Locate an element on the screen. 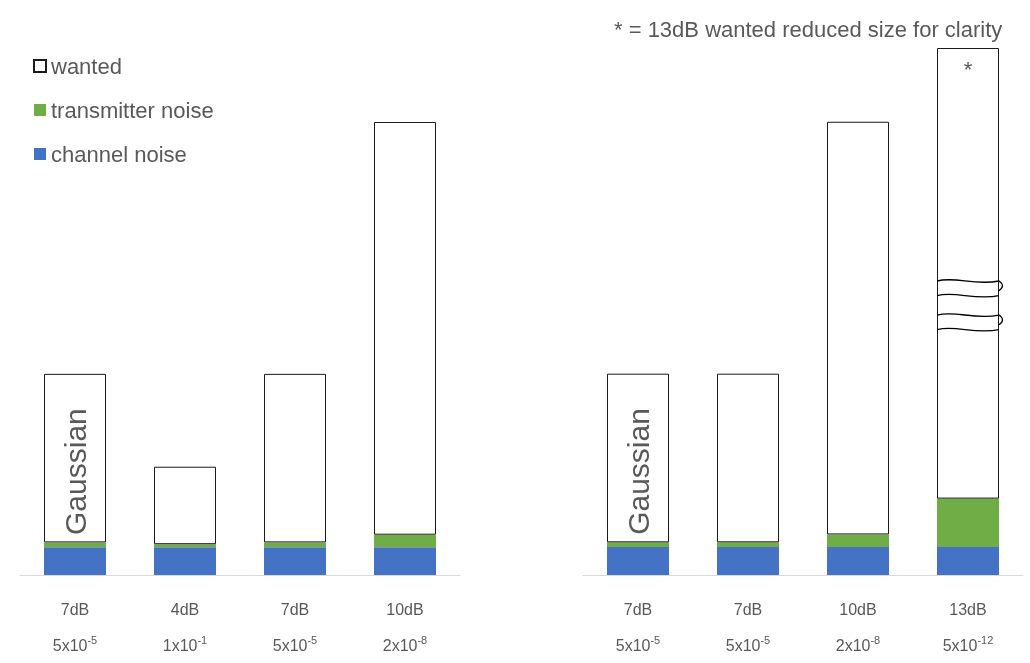  legend-label: channel noise is located at coordinates (119, 154).